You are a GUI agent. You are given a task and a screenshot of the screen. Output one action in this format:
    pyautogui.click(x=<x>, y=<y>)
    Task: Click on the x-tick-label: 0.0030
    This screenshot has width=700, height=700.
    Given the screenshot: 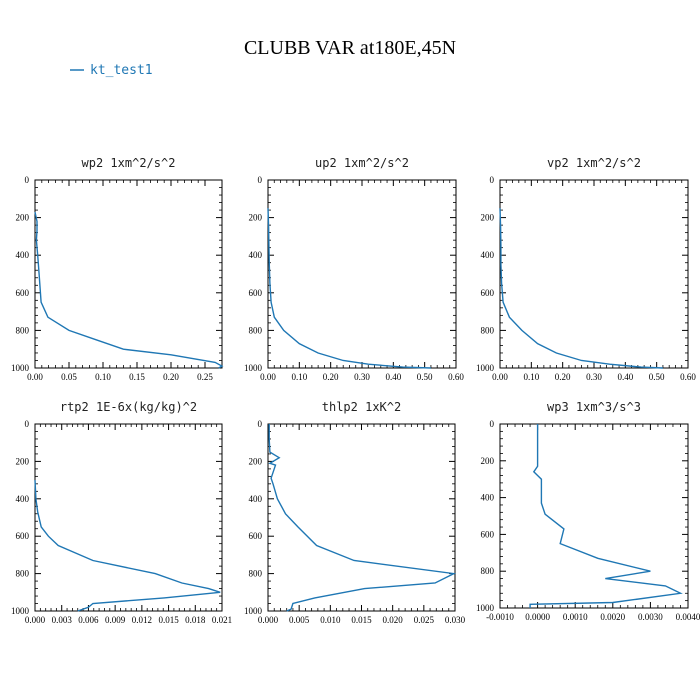 What is the action you would take?
    pyautogui.click(x=650, y=617)
    